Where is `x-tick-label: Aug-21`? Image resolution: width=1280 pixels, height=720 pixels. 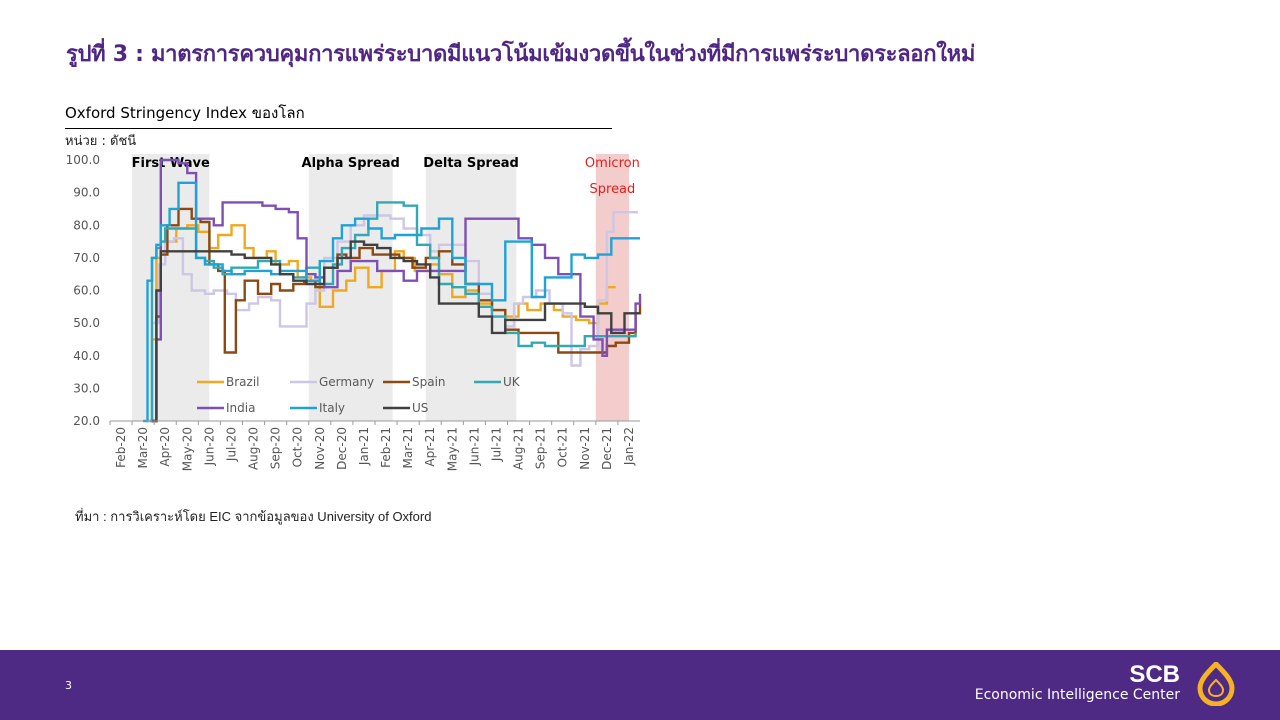
x-tick-label: Aug-21 is located at coordinates (519, 448).